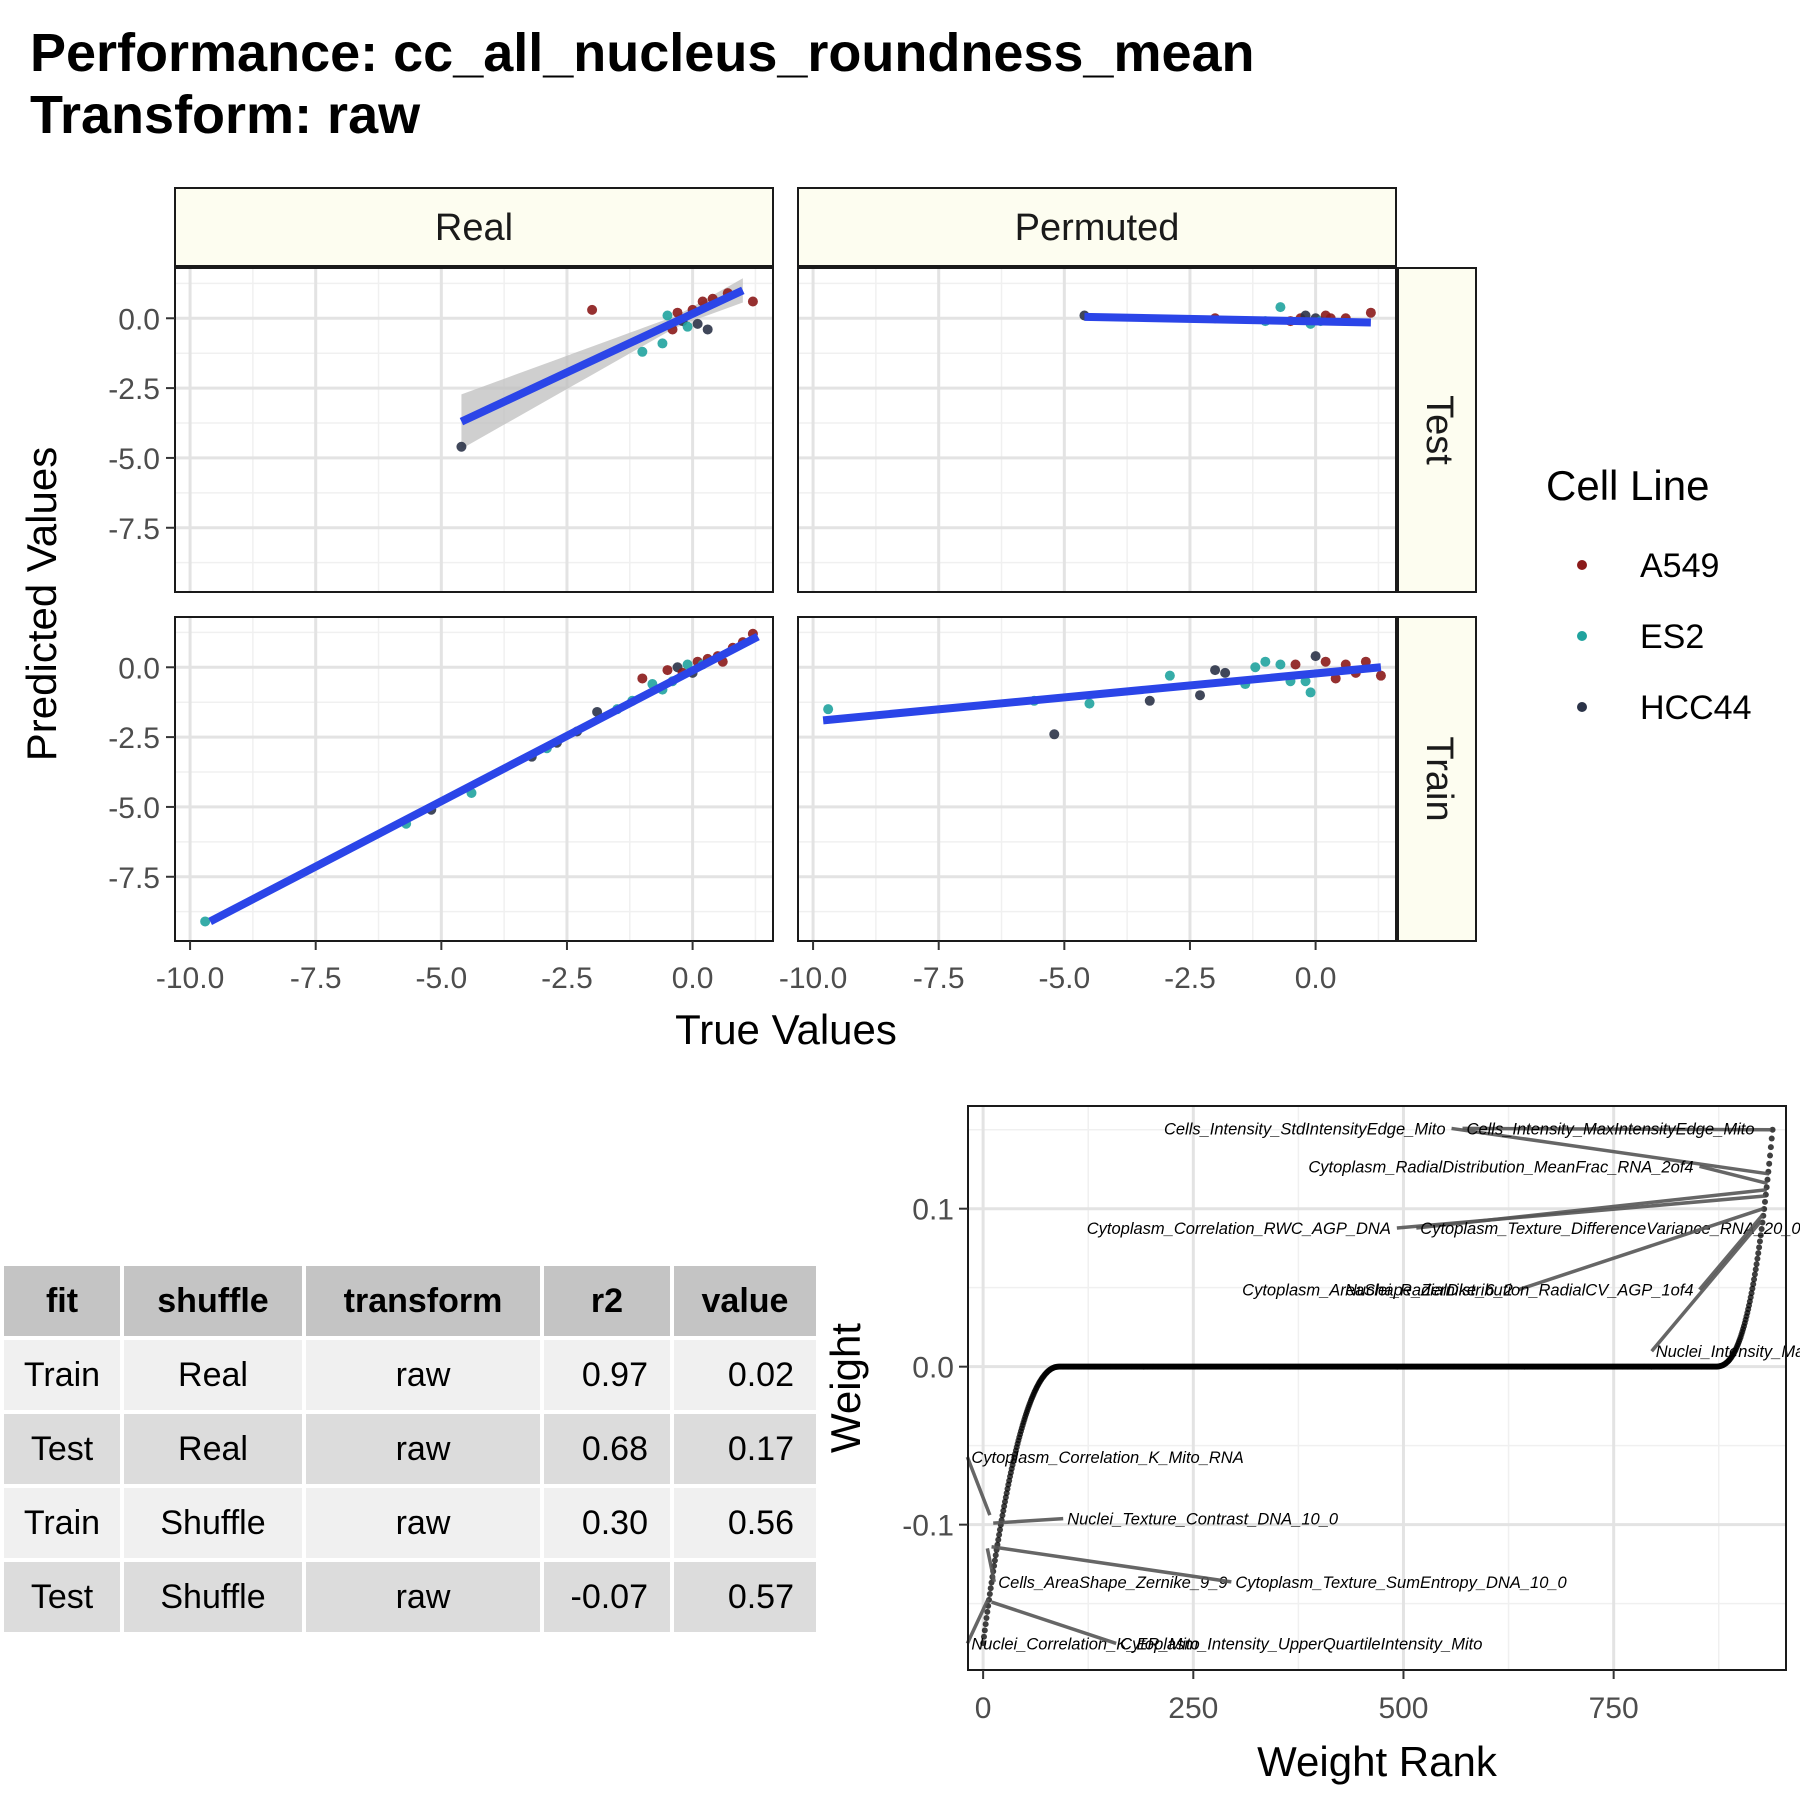 Image resolution: width=1800 pixels, height=1800 pixels. What do you see at coordinates (845, 1388) in the screenshot?
I see `y-axis-label: Weight` at bounding box center [845, 1388].